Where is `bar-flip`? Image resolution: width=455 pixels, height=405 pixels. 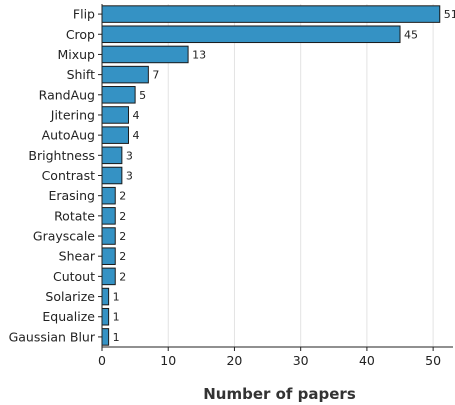 bar-flip is located at coordinates (271, 14).